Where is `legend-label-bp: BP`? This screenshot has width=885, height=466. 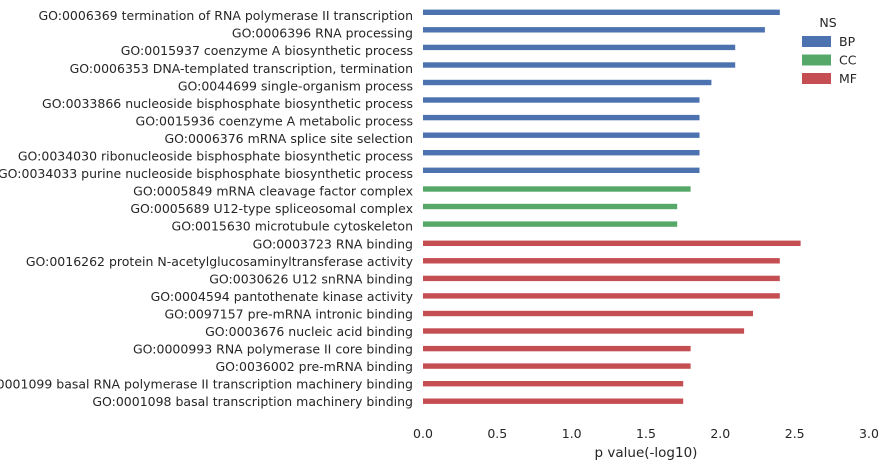 legend-label-bp: BP is located at coordinates (847, 41).